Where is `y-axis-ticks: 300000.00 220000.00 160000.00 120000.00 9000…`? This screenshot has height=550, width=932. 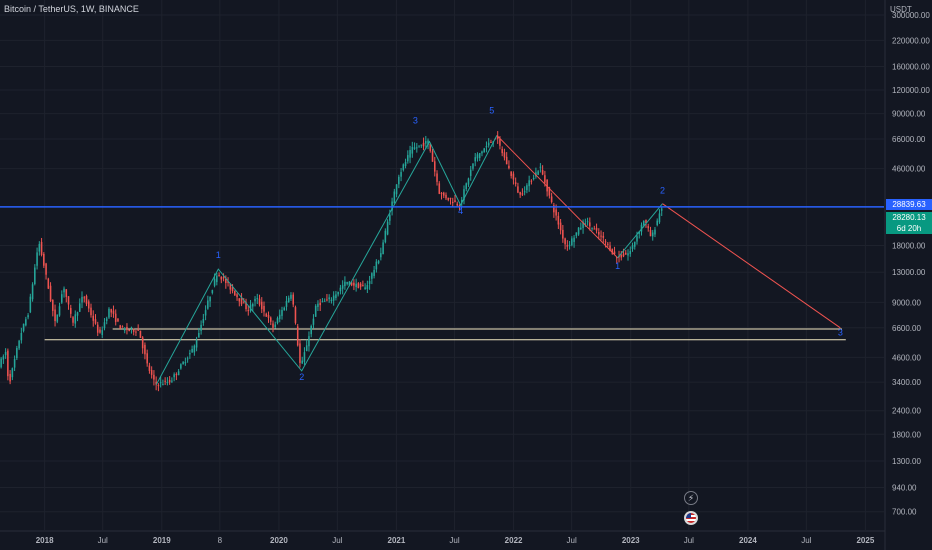 y-axis-ticks: 300000.00 220000.00 160000.00 120000.00 9000… is located at coordinates (911, 264).